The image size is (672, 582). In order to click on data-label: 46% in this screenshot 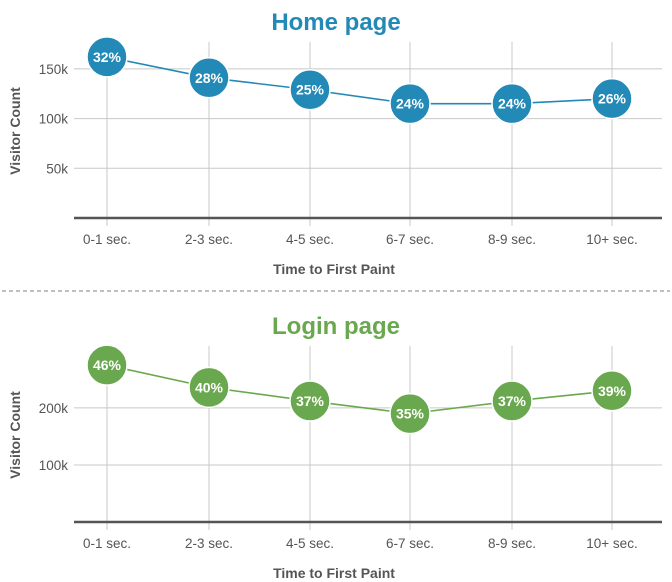, I will do `click(107, 365)`.